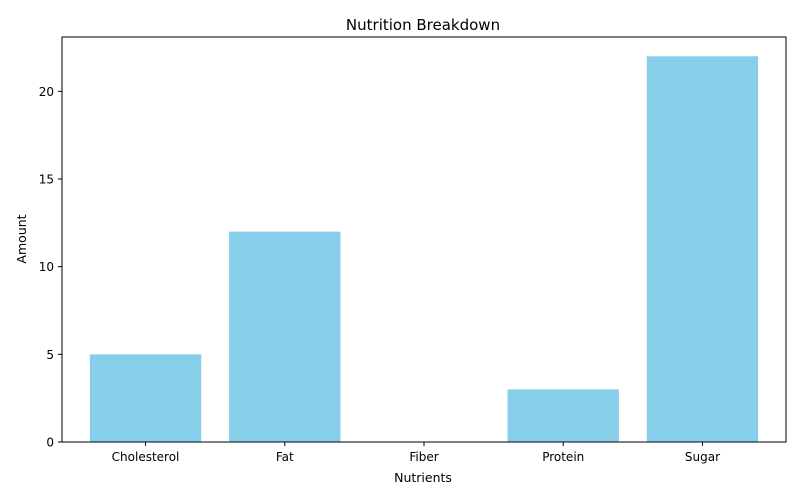  I want to click on chart-title: Nutrition Breakdown, so click(423, 25).